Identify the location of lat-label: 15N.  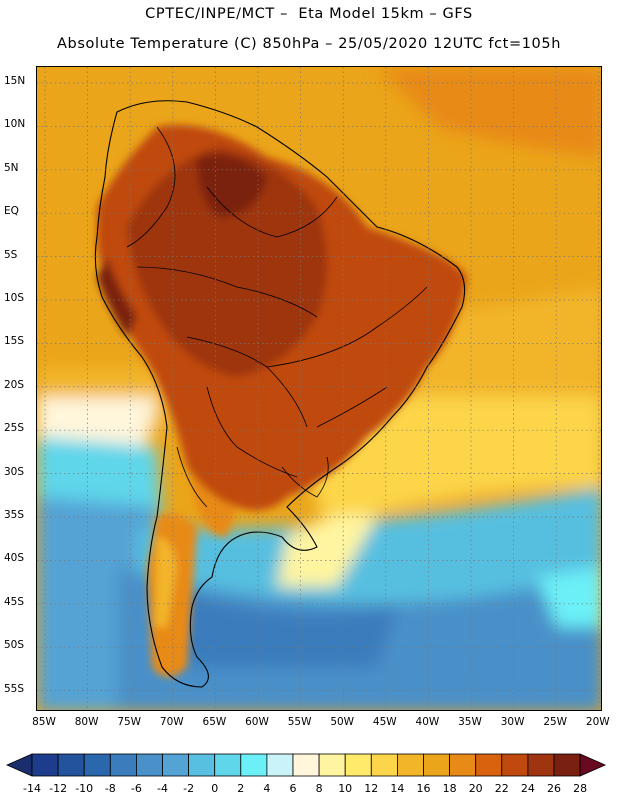
(15, 81).